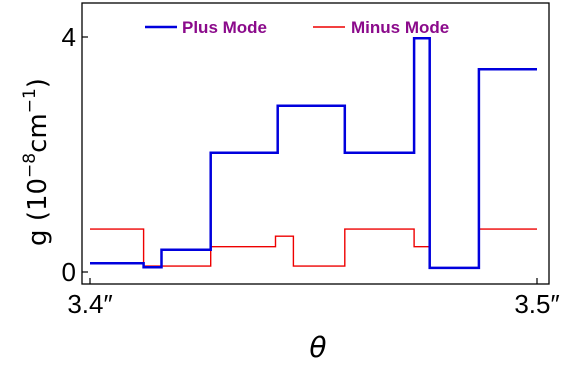 This screenshot has height=366, width=562. I want to click on y-tick-label: 0, so click(69, 272).